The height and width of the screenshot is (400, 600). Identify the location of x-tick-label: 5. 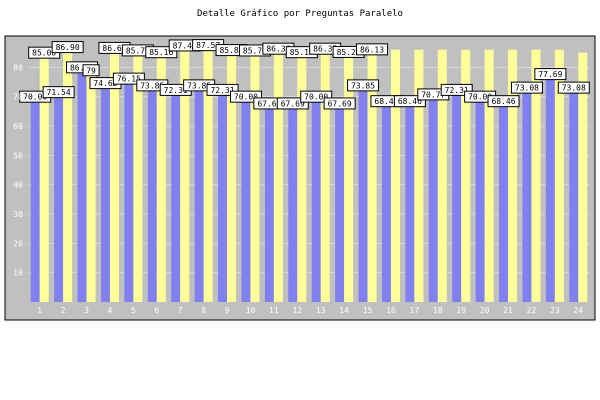
(133, 310).